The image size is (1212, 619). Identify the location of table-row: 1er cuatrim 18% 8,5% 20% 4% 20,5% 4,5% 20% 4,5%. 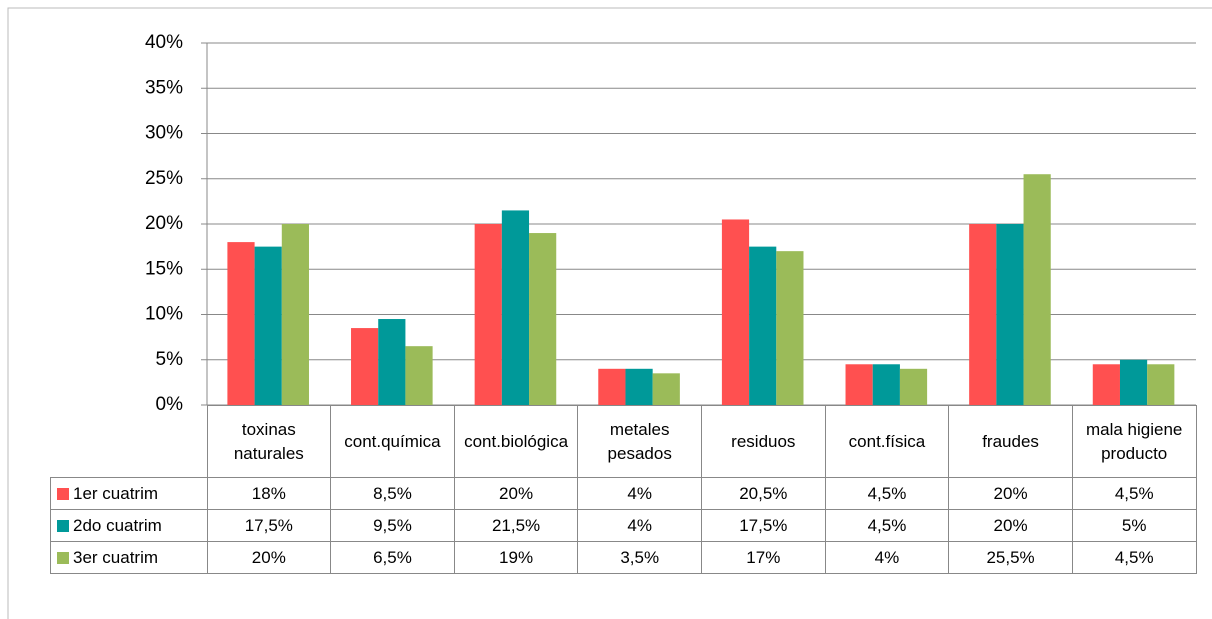
(623, 493).